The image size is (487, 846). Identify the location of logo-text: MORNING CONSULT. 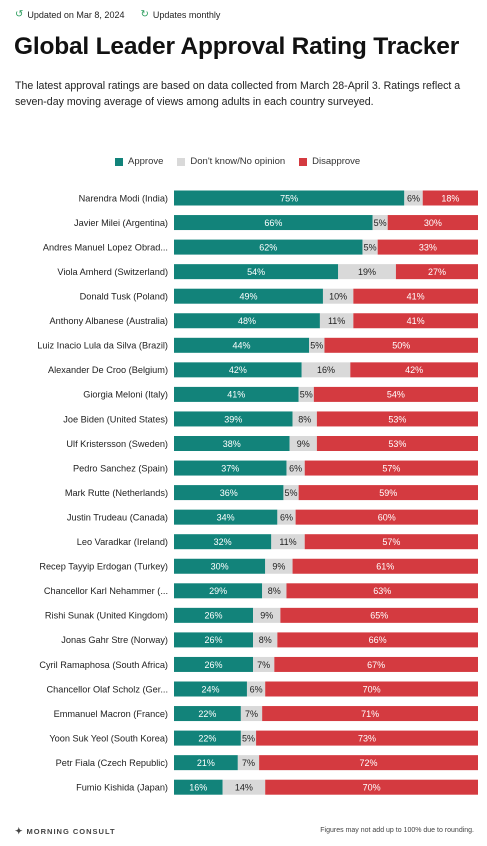
(71, 831).